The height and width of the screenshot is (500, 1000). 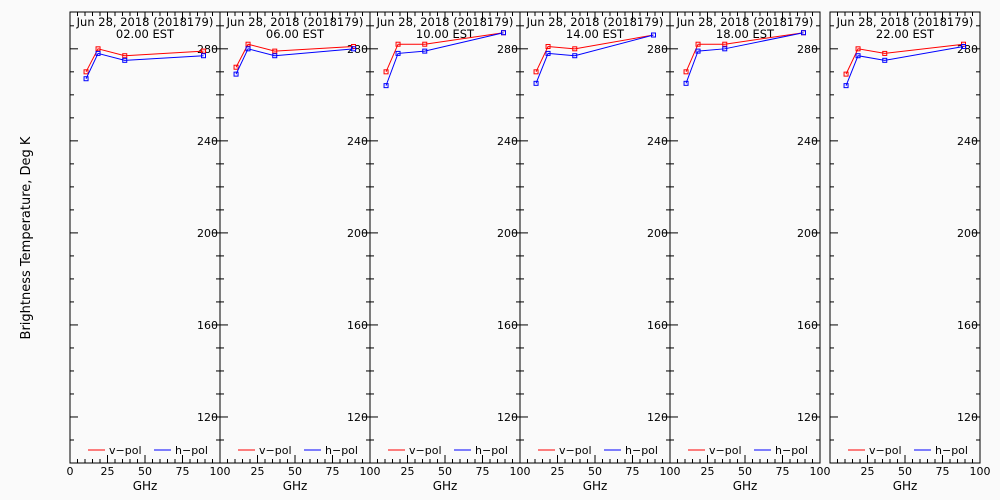 What do you see at coordinates (295, 34) in the screenshot?
I see `panel-subtitle: 06.00 EST` at bounding box center [295, 34].